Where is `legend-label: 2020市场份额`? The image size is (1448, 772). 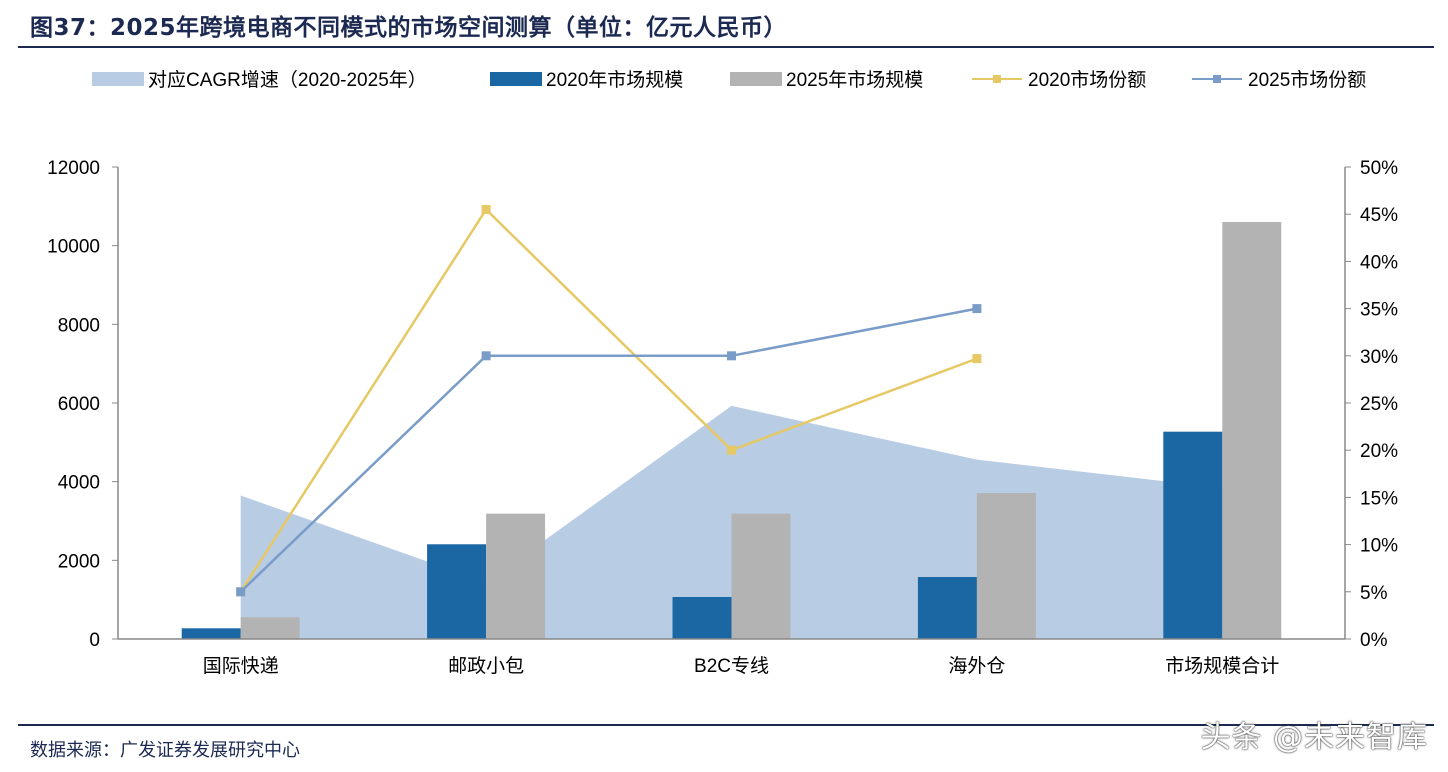 legend-label: 2020市场份额 is located at coordinates (1087, 80).